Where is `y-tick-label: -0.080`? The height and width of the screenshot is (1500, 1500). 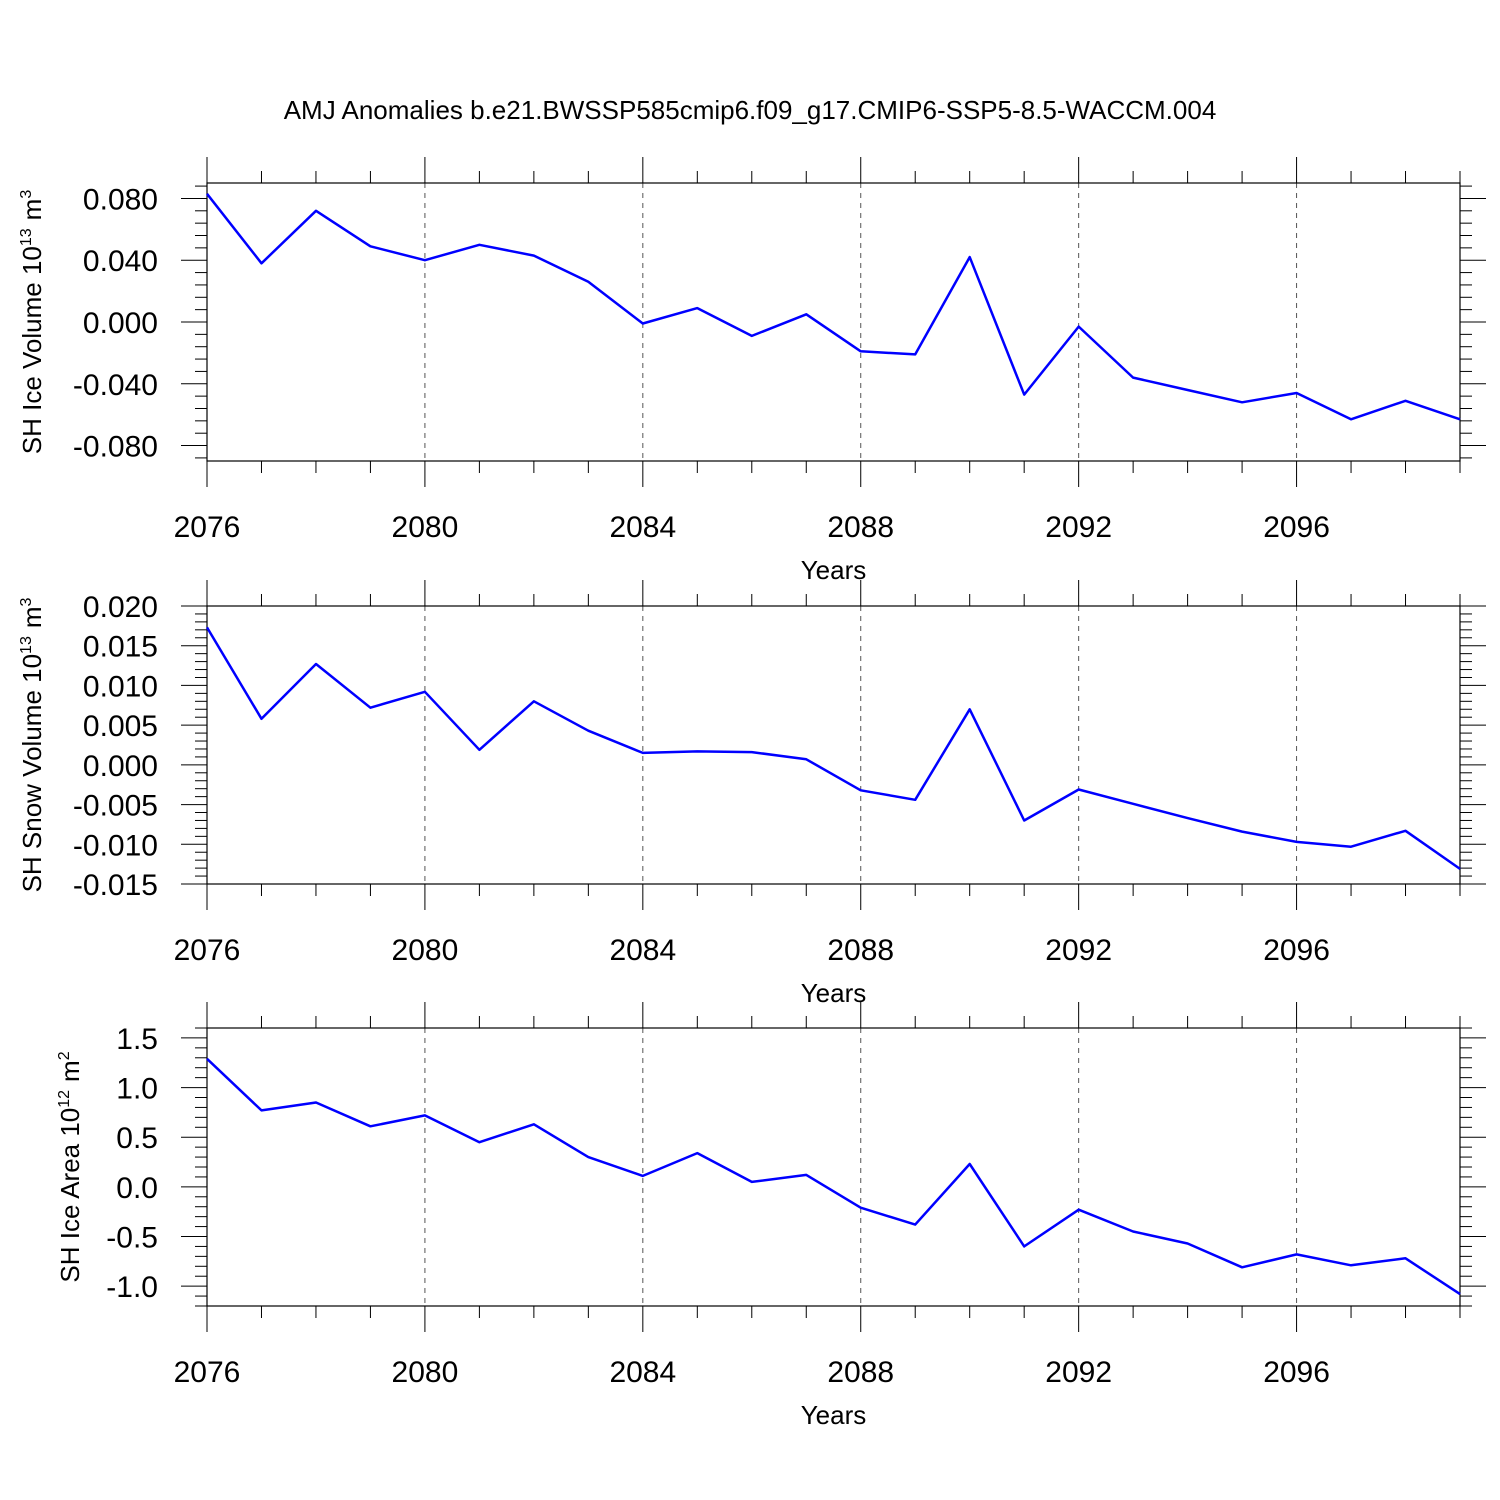
y-tick-label: -0.080 is located at coordinates (115, 447).